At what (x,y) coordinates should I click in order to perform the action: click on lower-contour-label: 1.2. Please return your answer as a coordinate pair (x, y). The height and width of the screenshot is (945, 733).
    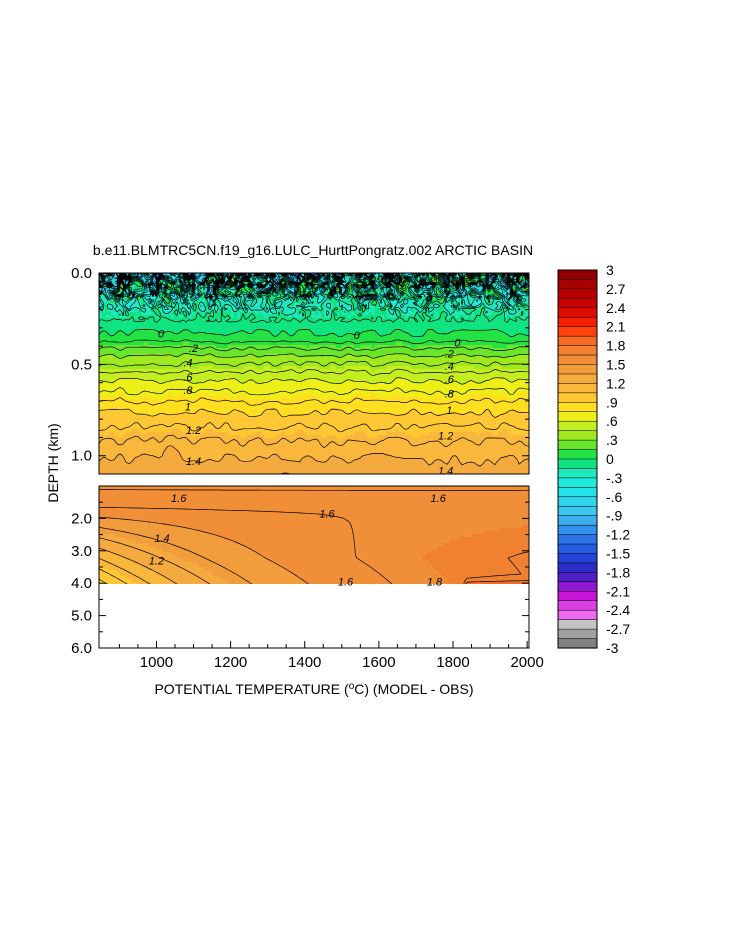
    Looking at the image, I should click on (156, 562).